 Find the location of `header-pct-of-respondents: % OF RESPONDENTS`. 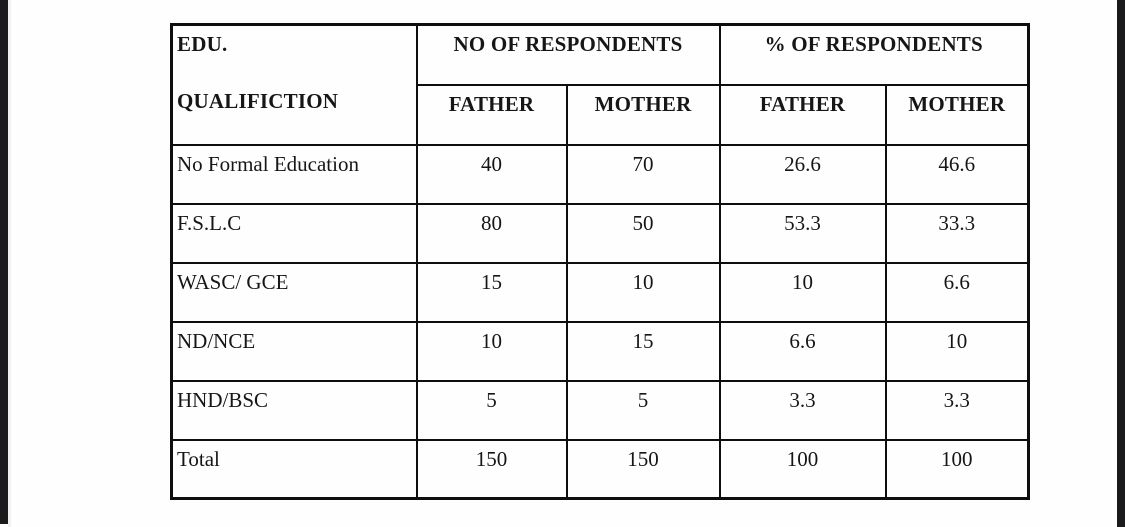

header-pct-of-respondents: % OF RESPONDENTS is located at coordinates (874, 54).